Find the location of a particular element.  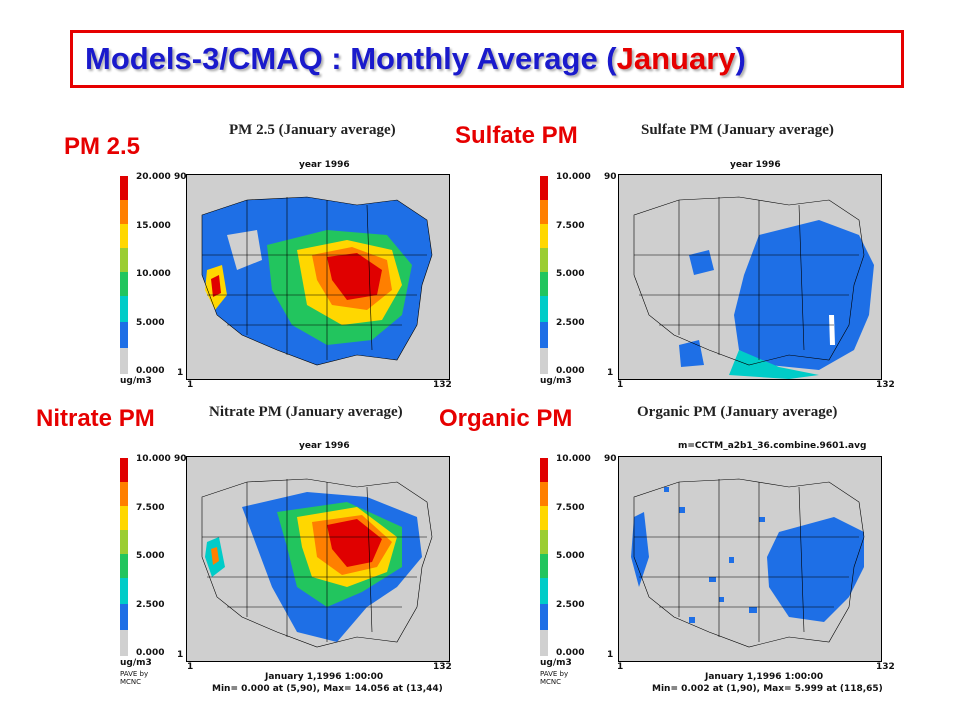

subtitle-organic: m=CCTM_a2b1_36.combine.9601.avg is located at coordinates (772, 446).